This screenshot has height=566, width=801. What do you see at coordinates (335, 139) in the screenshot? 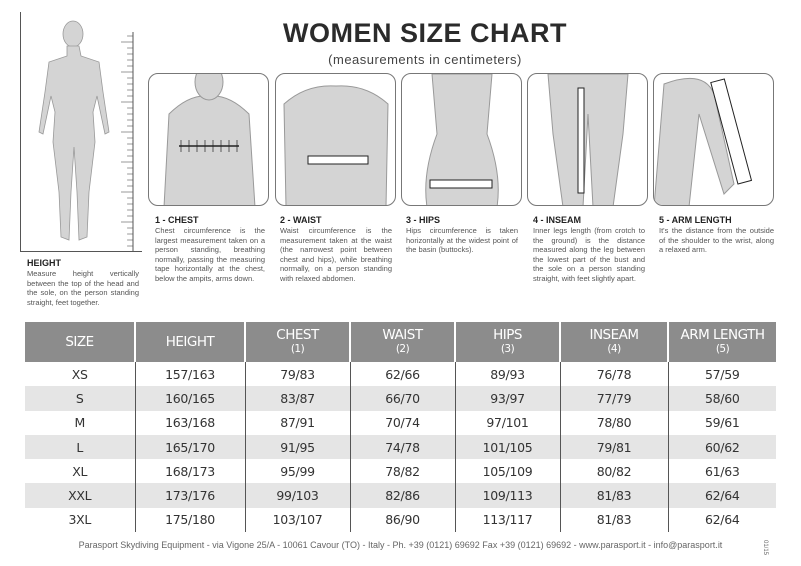
I see `waist-illustration` at bounding box center [335, 139].